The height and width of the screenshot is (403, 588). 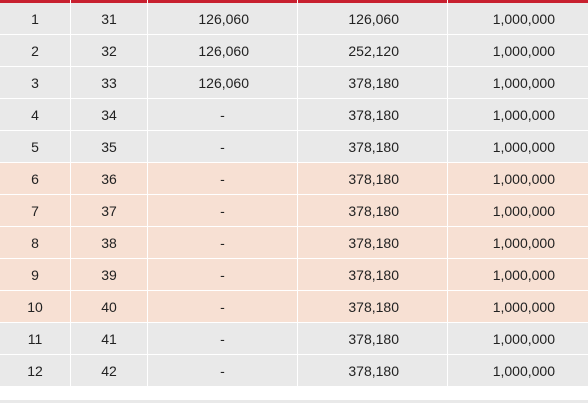 I want to click on cell-age: 39, so click(x=109, y=274).